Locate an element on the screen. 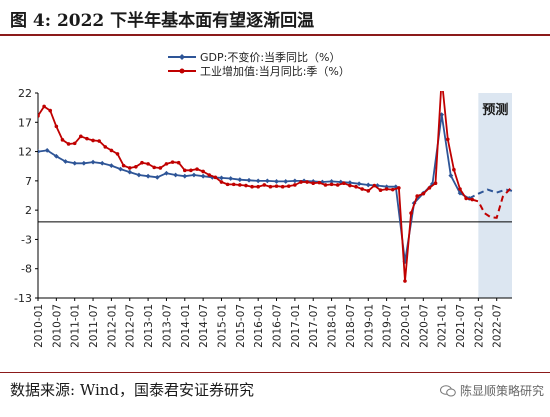  x-tick-label: 2015-01 is located at coordinates (222, 326).